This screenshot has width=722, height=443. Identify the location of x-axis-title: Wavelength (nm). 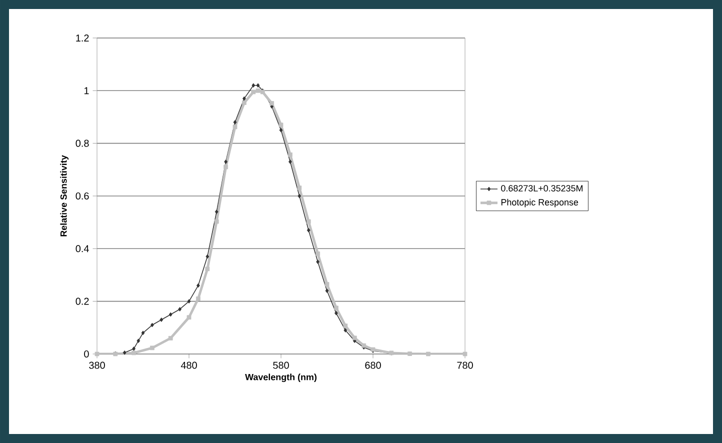
(281, 378).